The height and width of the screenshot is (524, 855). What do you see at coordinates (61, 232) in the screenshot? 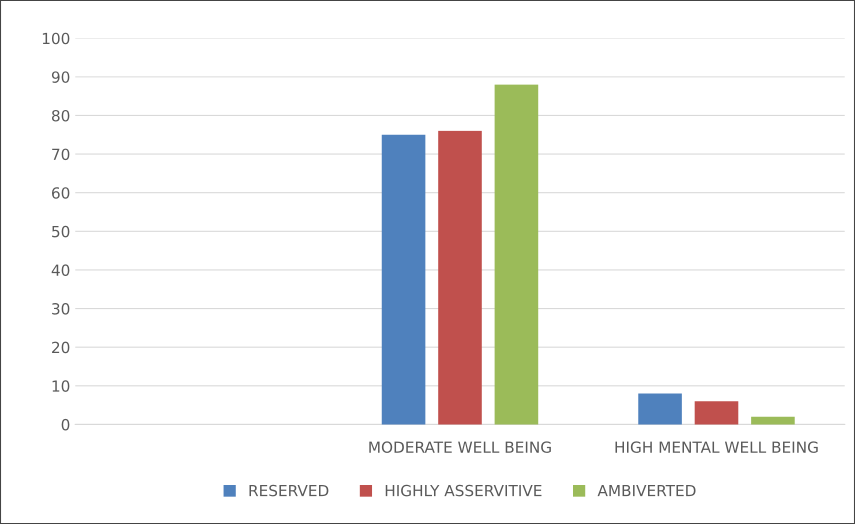
I see `y-tick-label: 50` at bounding box center [61, 232].